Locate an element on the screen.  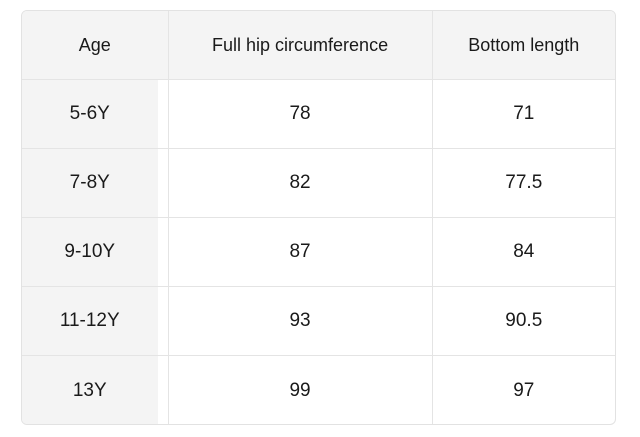
header-age: Age is located at coordinates (94, 44).